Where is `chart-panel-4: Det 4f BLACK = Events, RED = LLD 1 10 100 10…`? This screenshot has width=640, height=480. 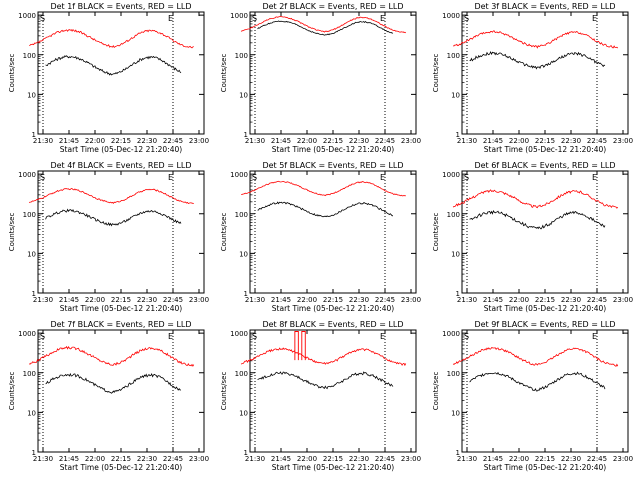
chart-panel-4: Det 4f BLACK = Events, RED = LLD 1 10 100 10… is located at coordinates (108, 237).